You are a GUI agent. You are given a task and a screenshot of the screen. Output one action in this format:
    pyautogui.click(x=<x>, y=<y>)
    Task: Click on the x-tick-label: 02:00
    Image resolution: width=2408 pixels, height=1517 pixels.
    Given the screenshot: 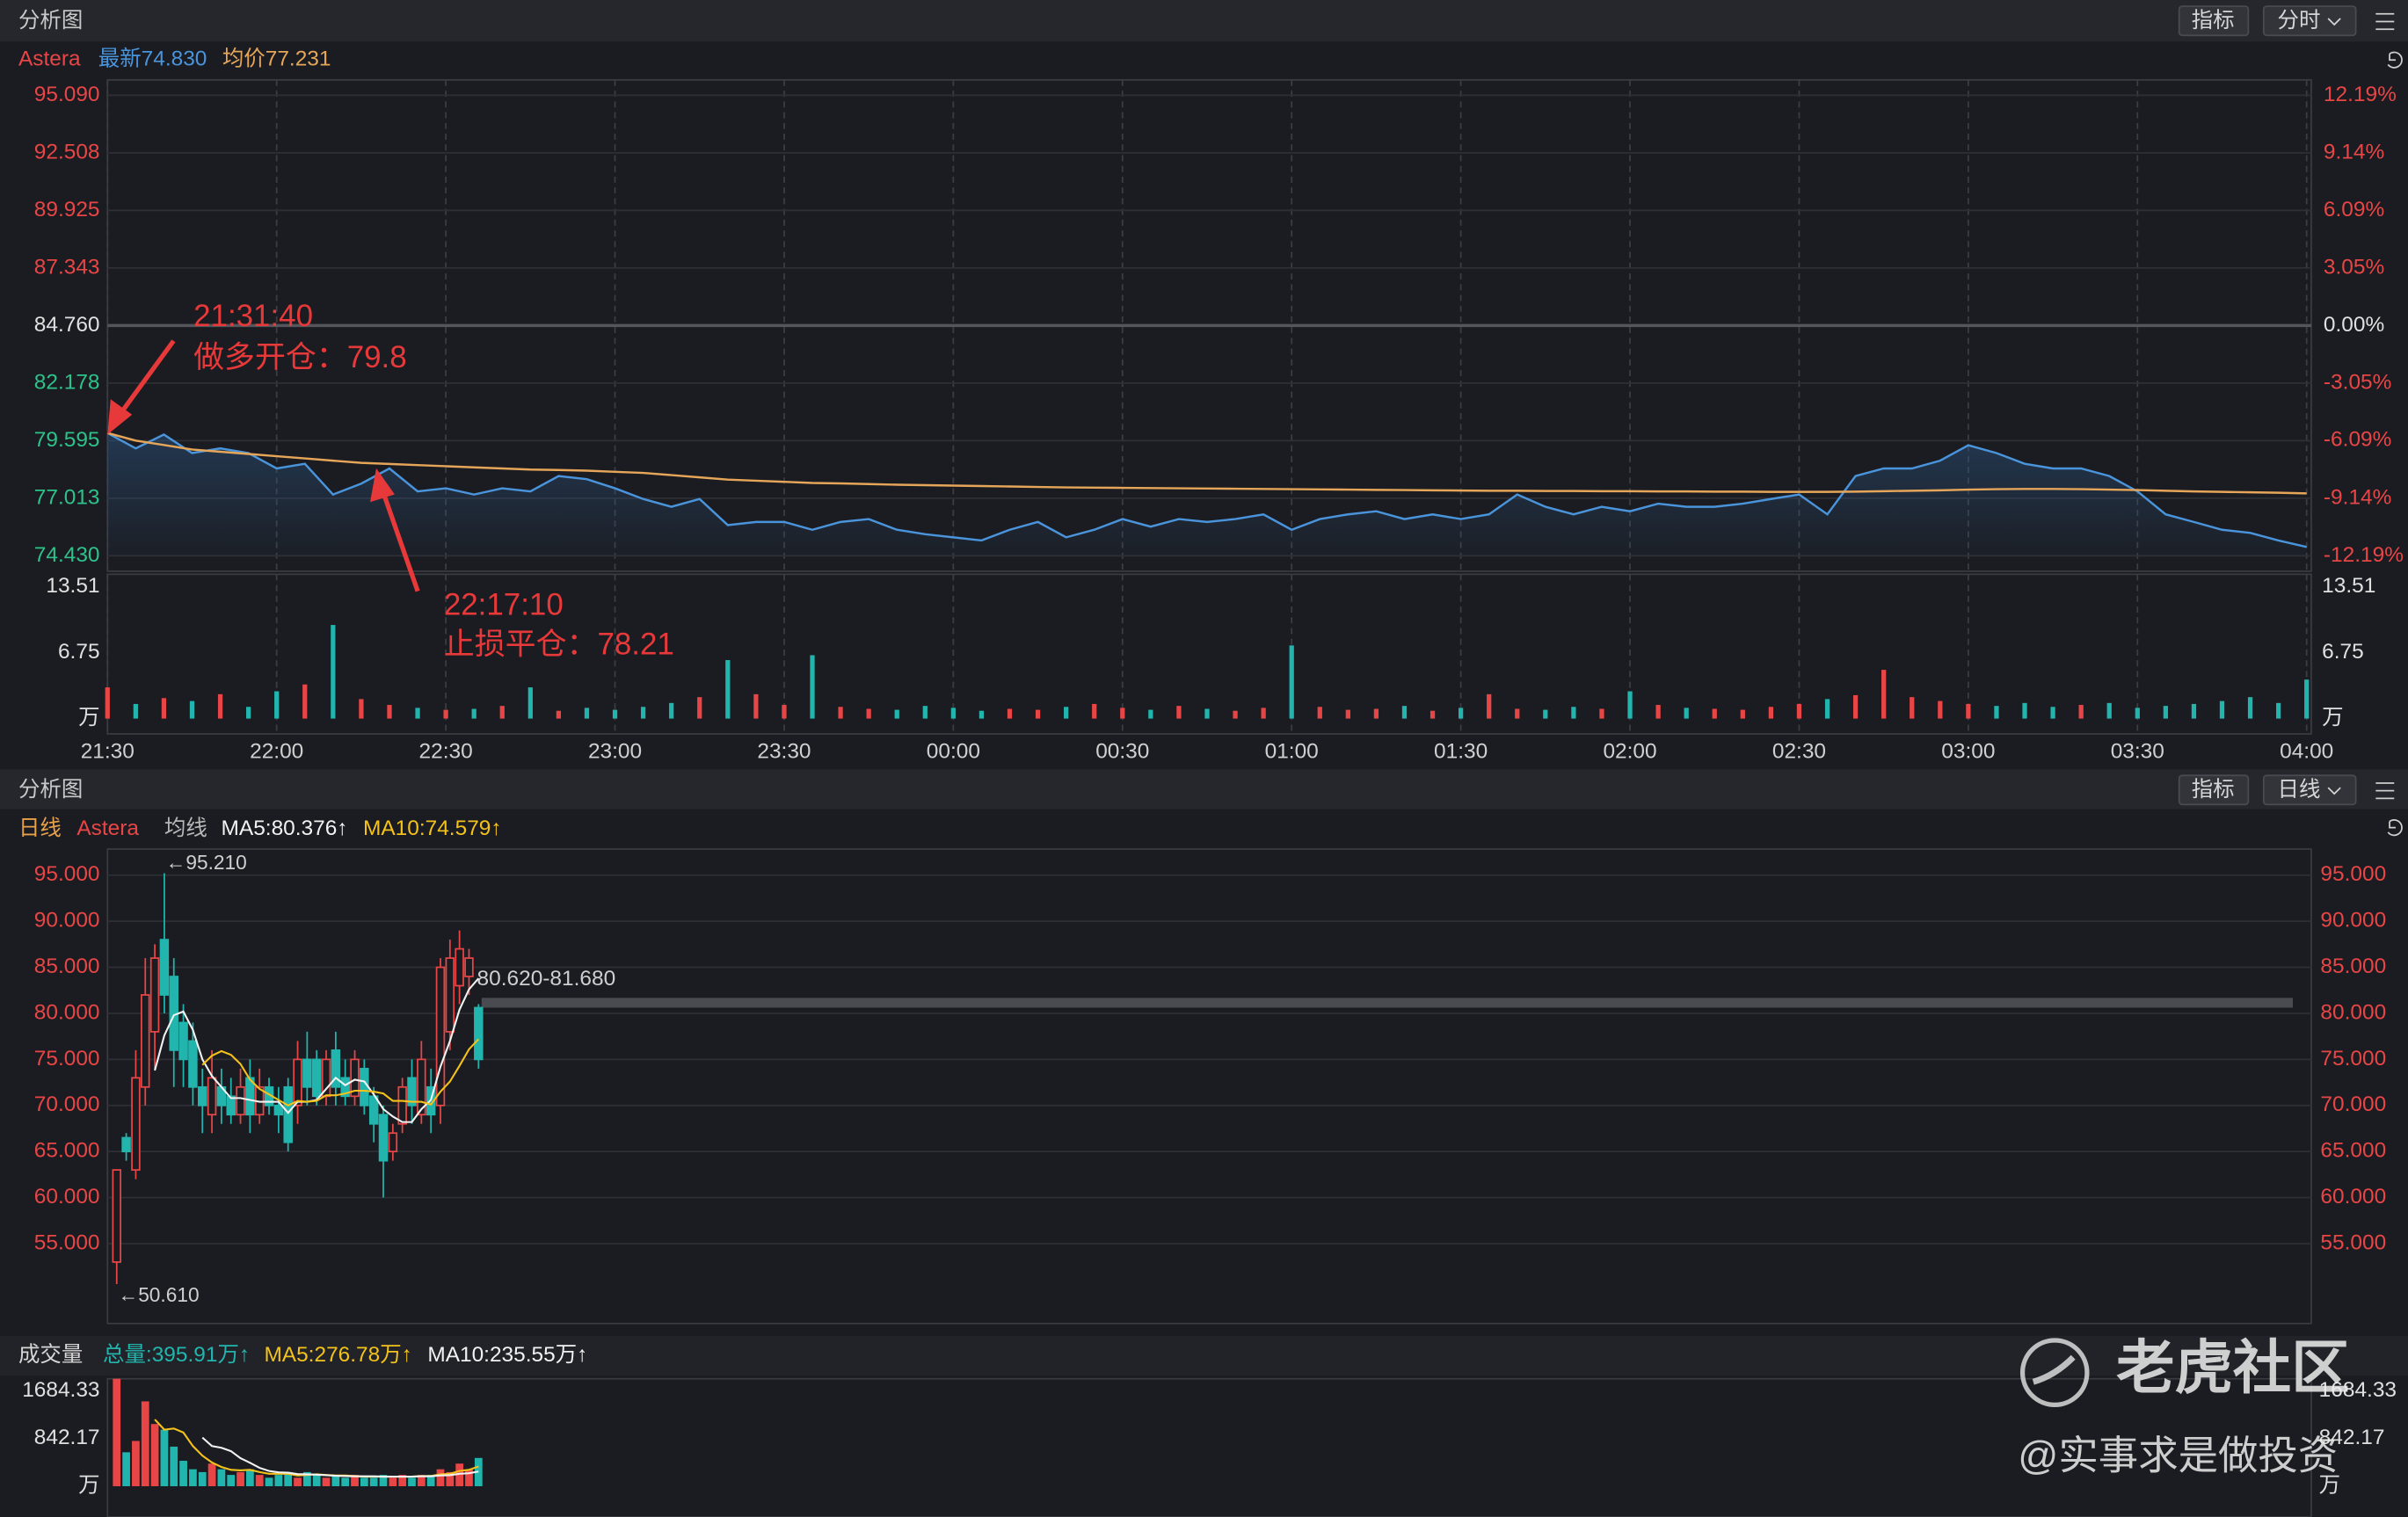 What is the action you would take?
    pyautogui.click(x=1629, y=751)
    